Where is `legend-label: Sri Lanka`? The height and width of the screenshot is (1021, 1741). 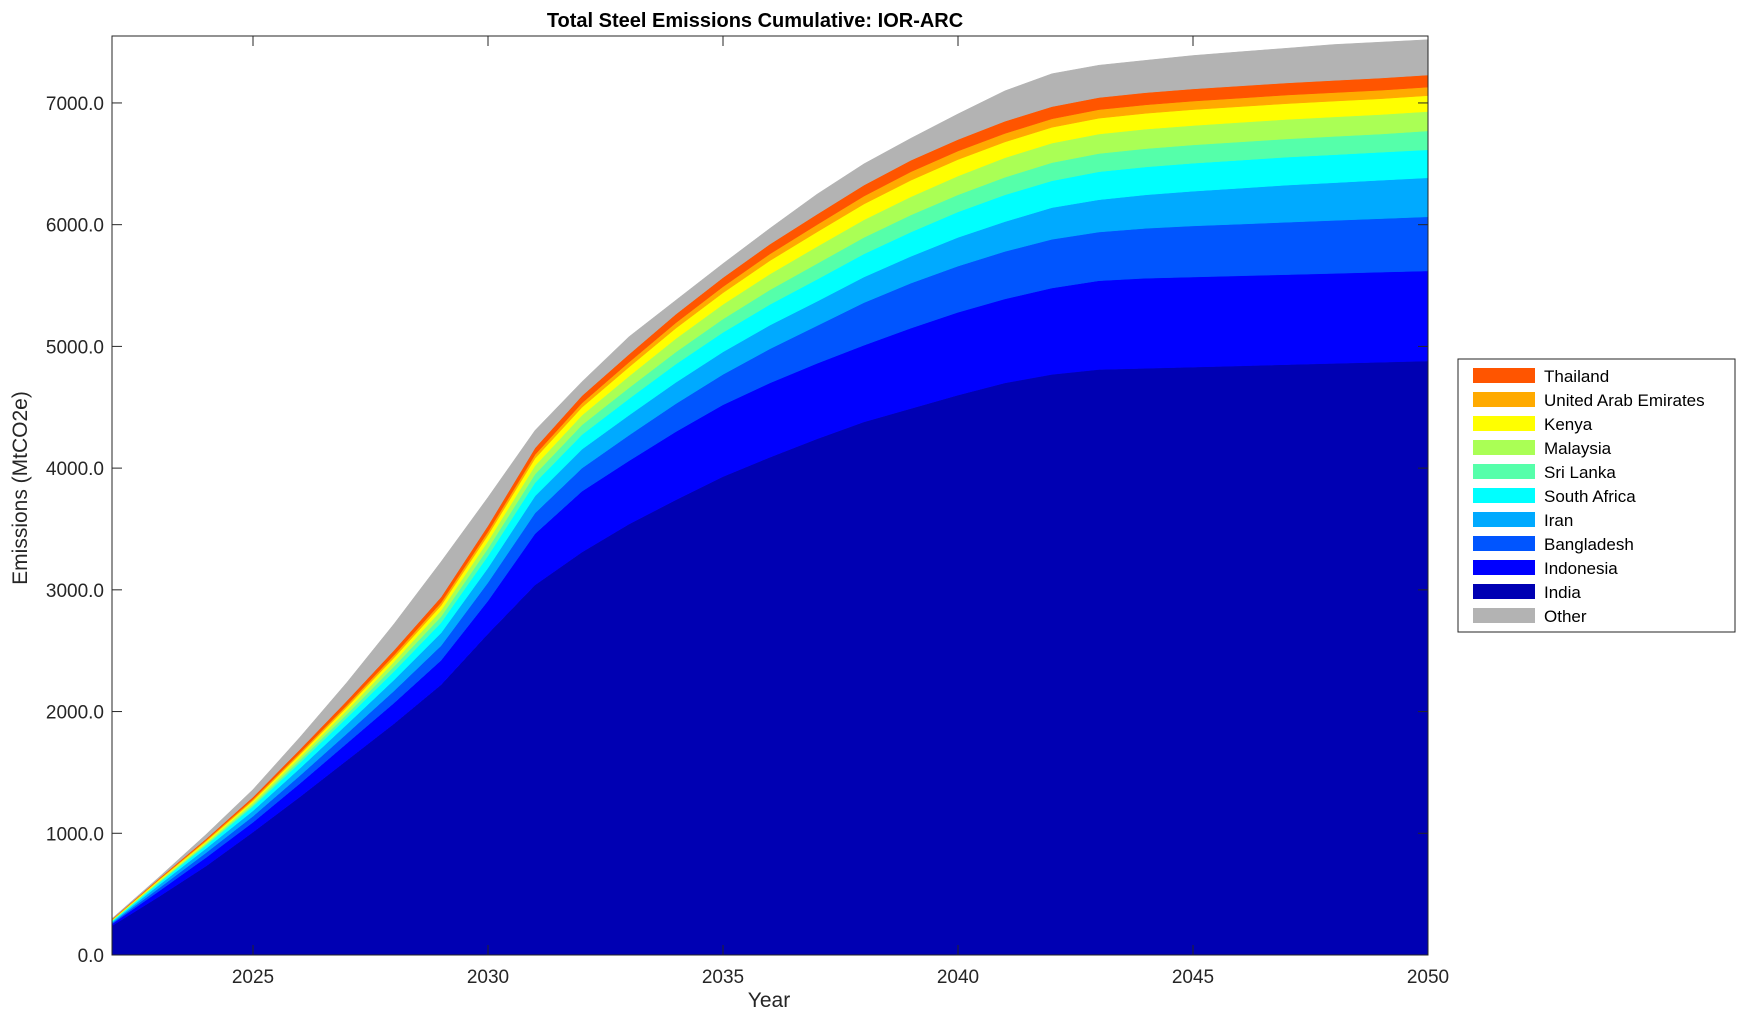
legend-label: Sri Lanka is located at coordinates (1580, 472).